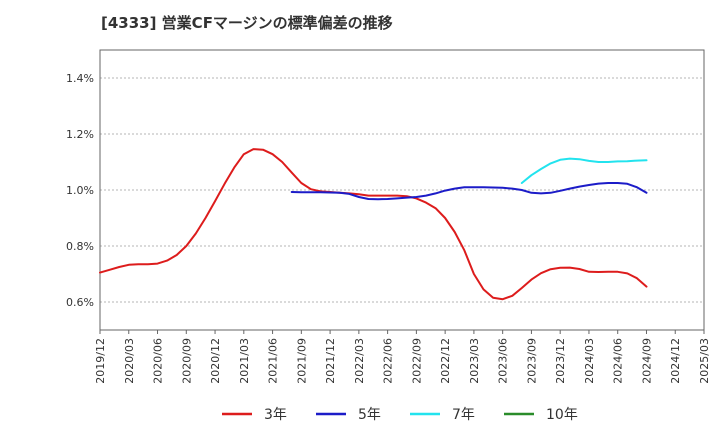 The width and height of the screenshot is (720, 440). I want to click on y-tick-label: 1.0%, so click(80, 190).